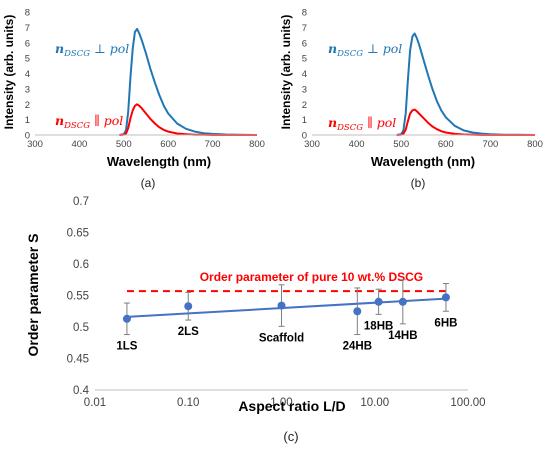 The image size is (550, 453). Describe the element at coordinates (357, 347) in the screenshot. I see `point-label: 24HB` at that location.